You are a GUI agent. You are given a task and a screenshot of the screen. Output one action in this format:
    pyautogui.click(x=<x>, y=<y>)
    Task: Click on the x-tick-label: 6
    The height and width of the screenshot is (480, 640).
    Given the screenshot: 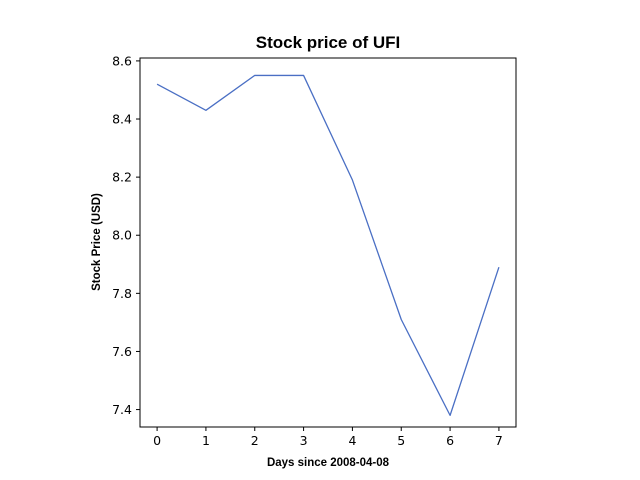 What is the action you would take?
    pyautogui.click(x=450, y=440)
    